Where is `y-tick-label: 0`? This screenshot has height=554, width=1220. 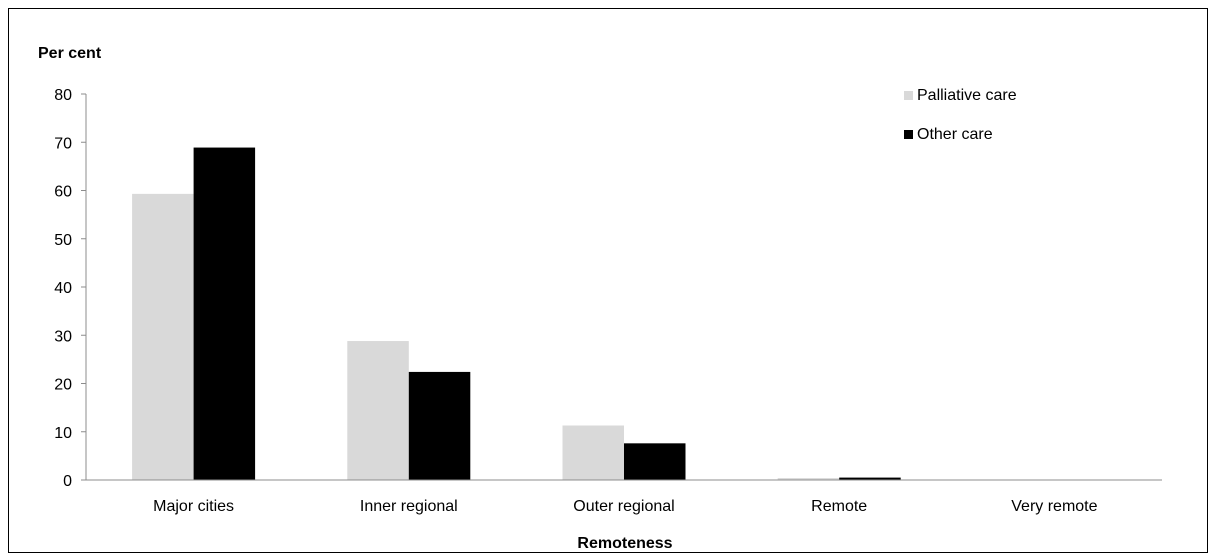
y-tick-label: 0 is located at coordinates (67, 481).